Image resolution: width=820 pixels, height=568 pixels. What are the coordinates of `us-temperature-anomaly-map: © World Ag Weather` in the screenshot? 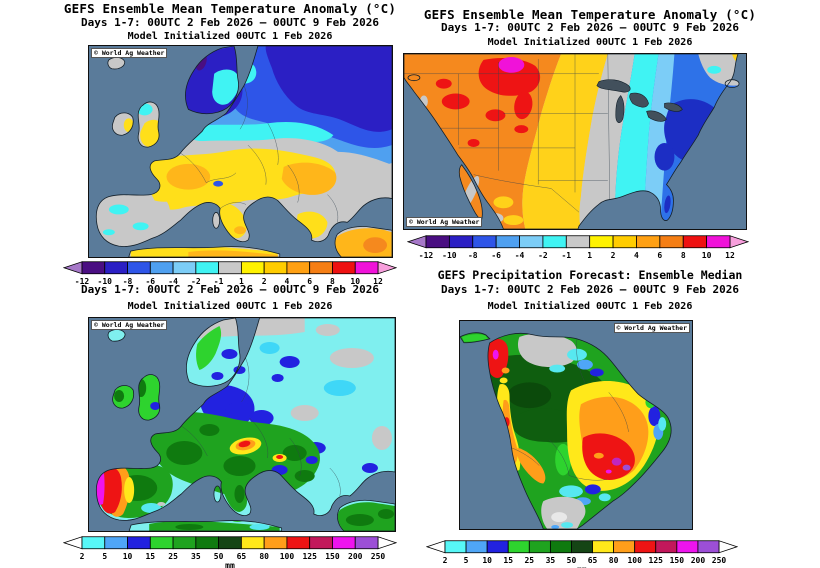 It's located at (575, 141).